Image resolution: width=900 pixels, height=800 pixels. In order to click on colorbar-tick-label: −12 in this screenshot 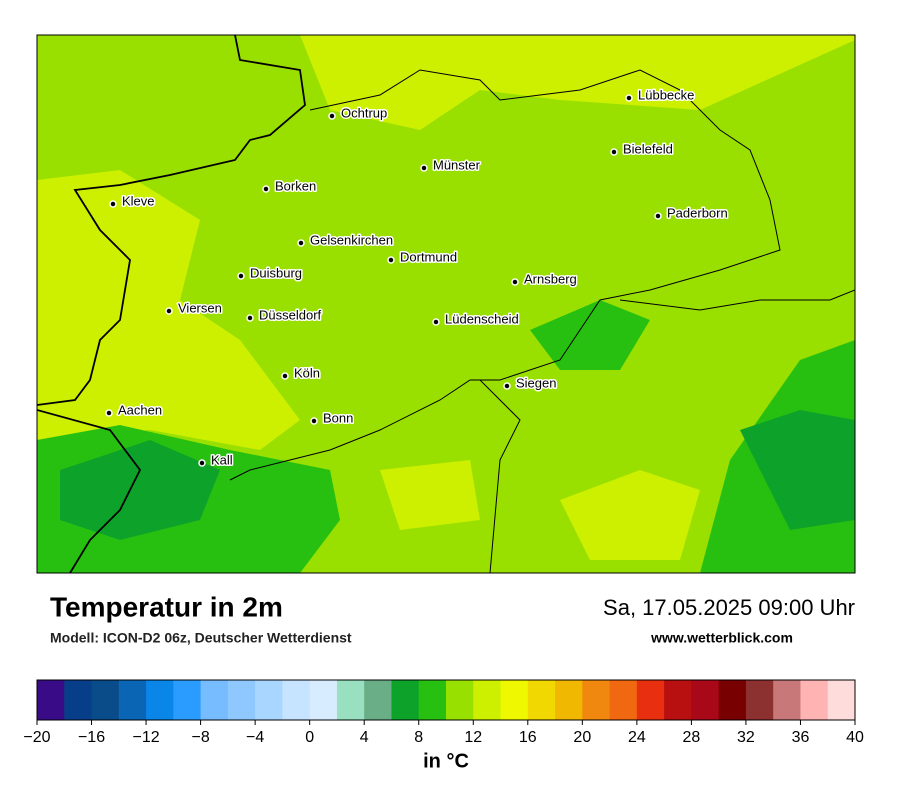, I will do `click(145, 737)`.